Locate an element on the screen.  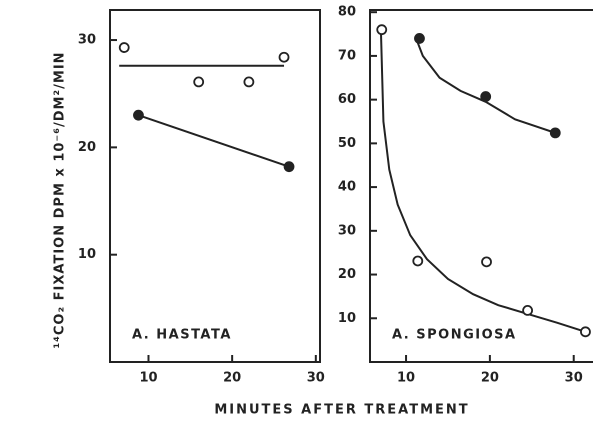
y-tick-label: 50 is located at coordinates (347, 143).